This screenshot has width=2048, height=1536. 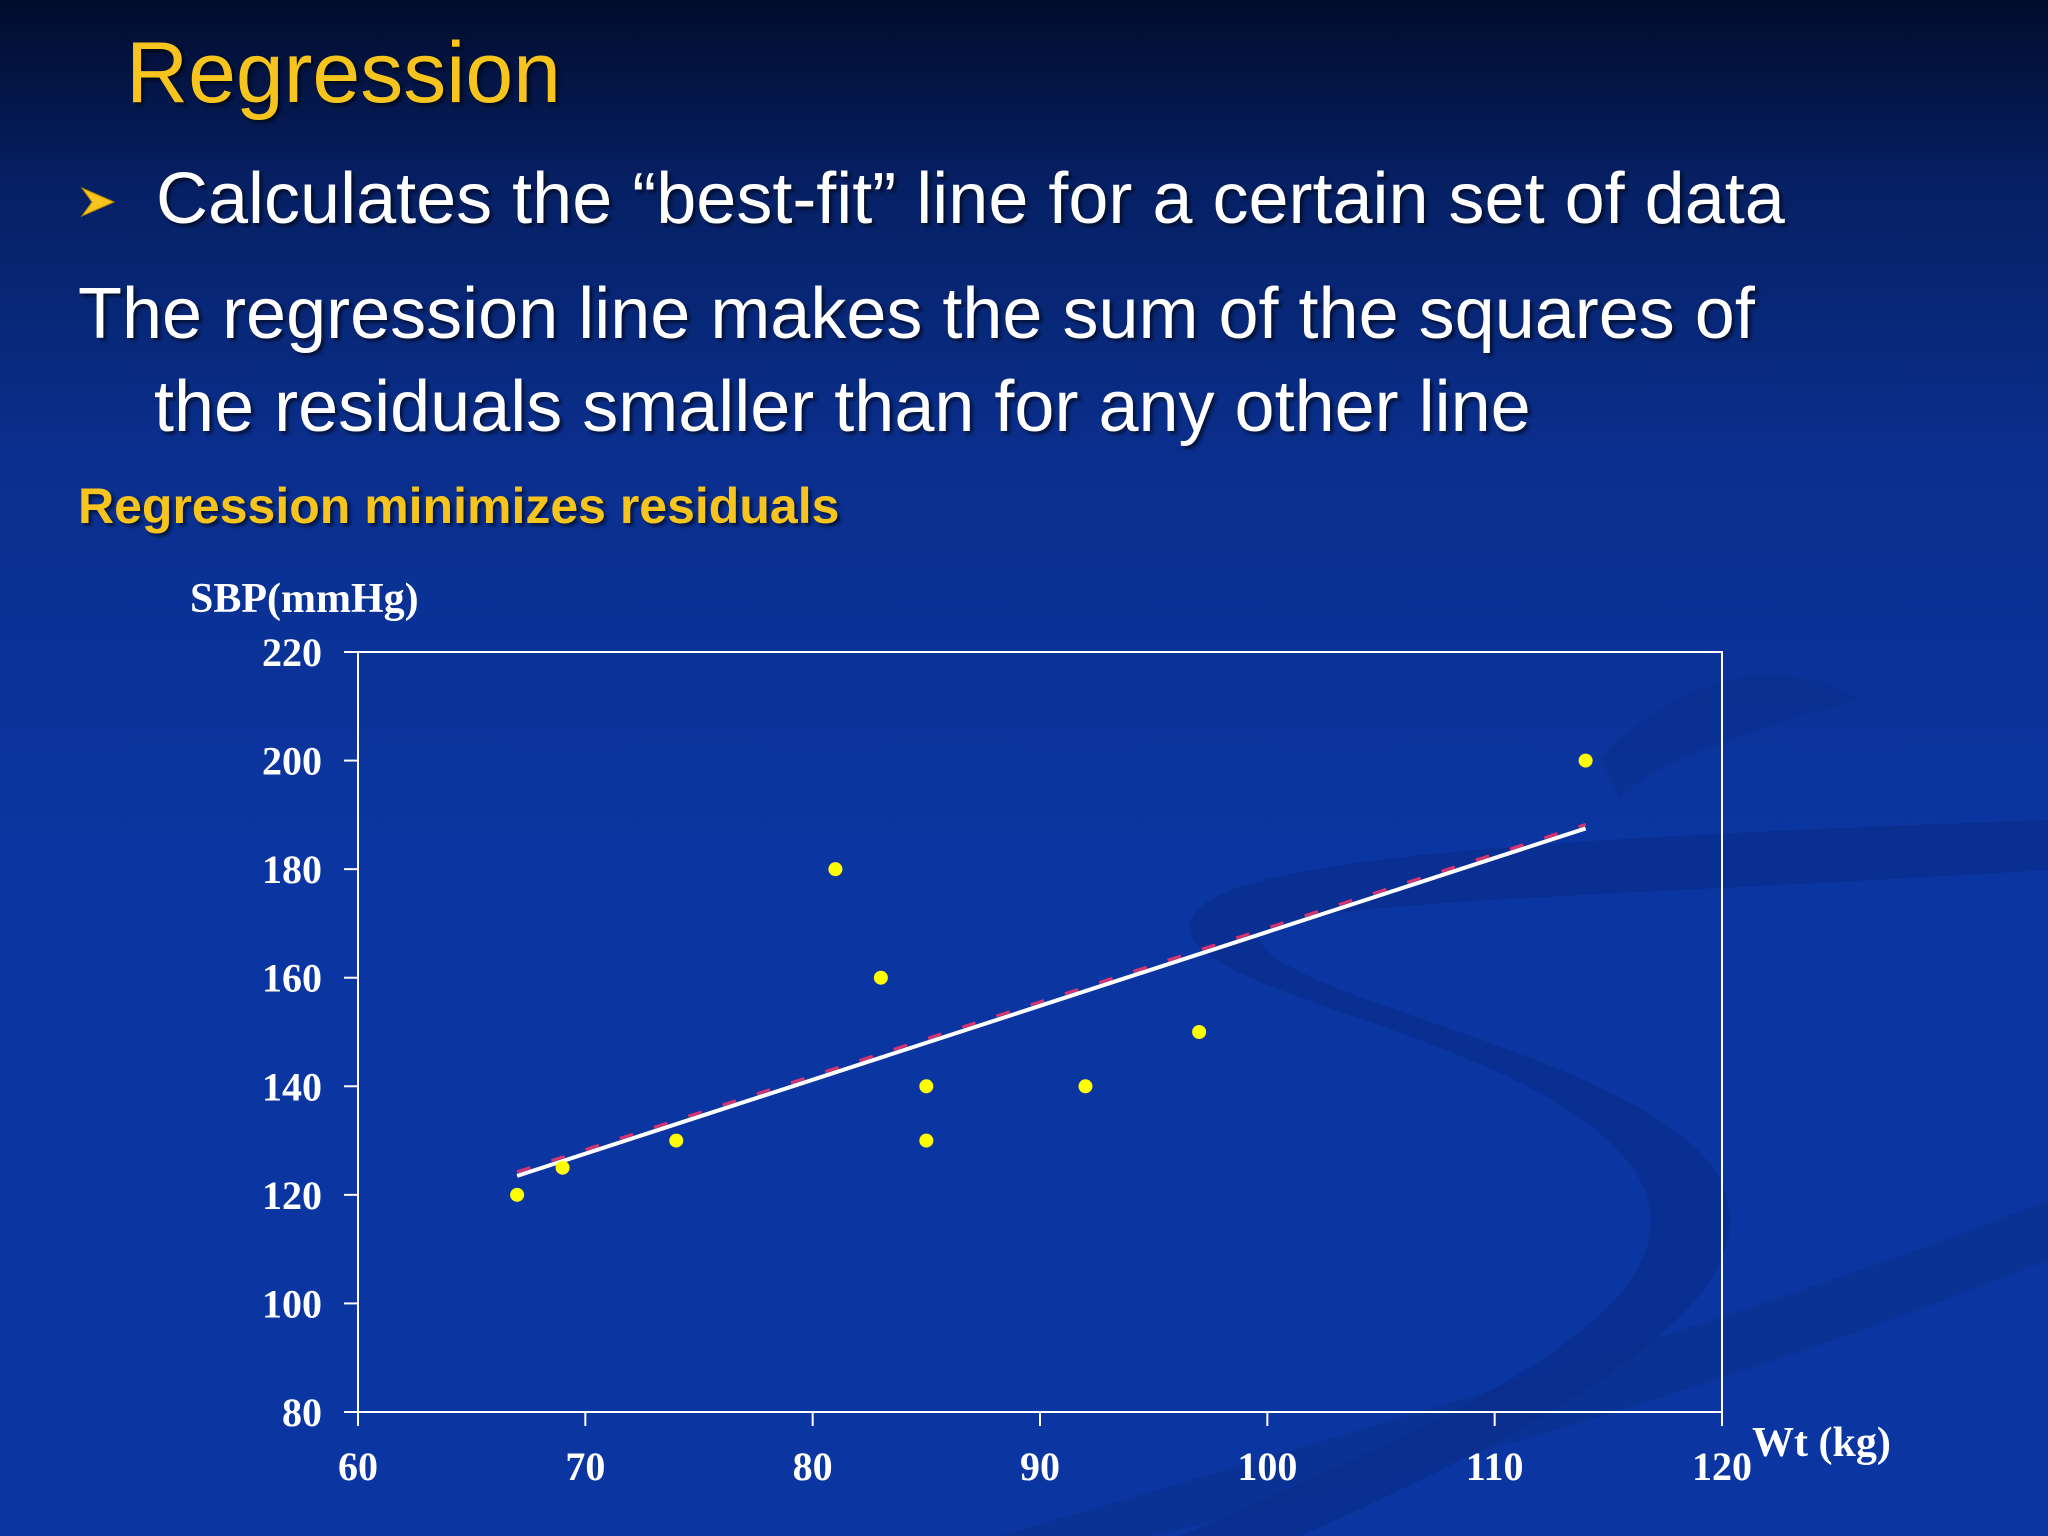 What do you see at coordinates (98, 202) in the screenshot?
I see `arrow-bullet-icon` at bounding box center [98, 202].